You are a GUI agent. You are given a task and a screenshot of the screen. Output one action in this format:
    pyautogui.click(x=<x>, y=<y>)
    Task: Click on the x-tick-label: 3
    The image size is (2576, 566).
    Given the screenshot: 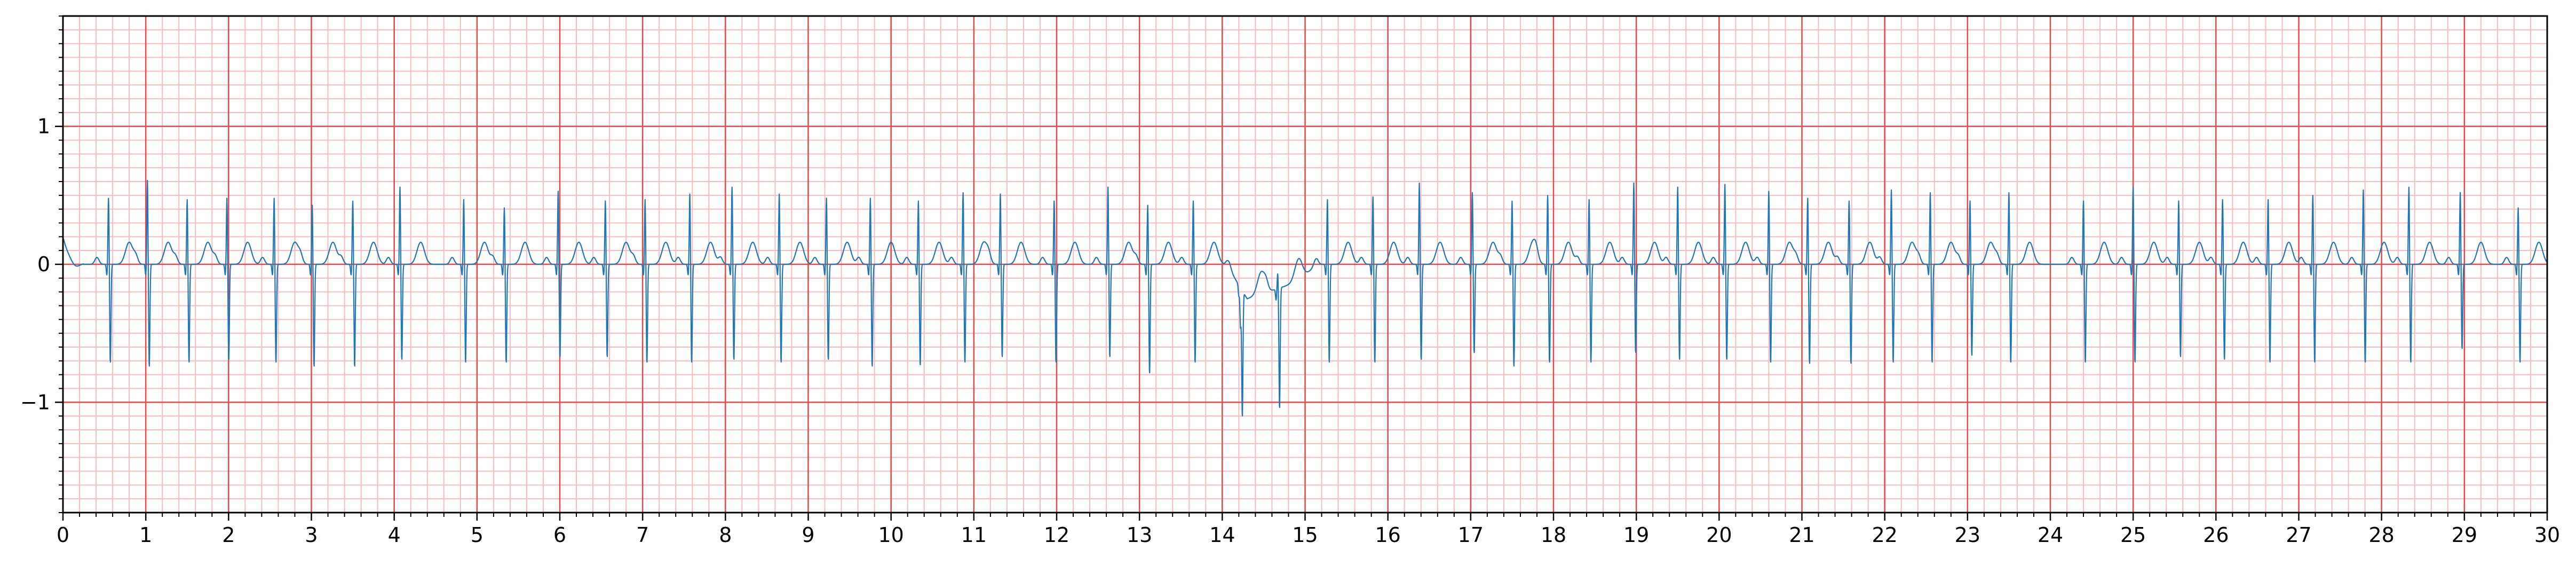 What is the action you would take?
    pyautogui.click(x=311, y=535)
    